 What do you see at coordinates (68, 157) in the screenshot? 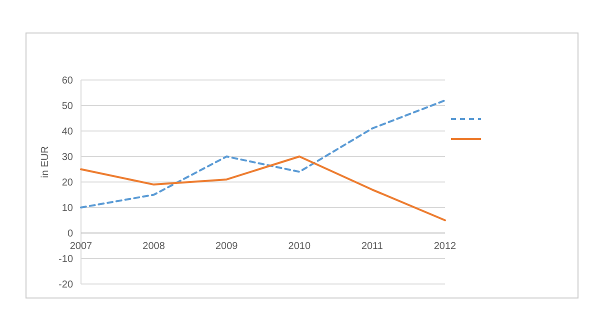
I see `y-tick-label: 30` at bounding box center [68, 157].